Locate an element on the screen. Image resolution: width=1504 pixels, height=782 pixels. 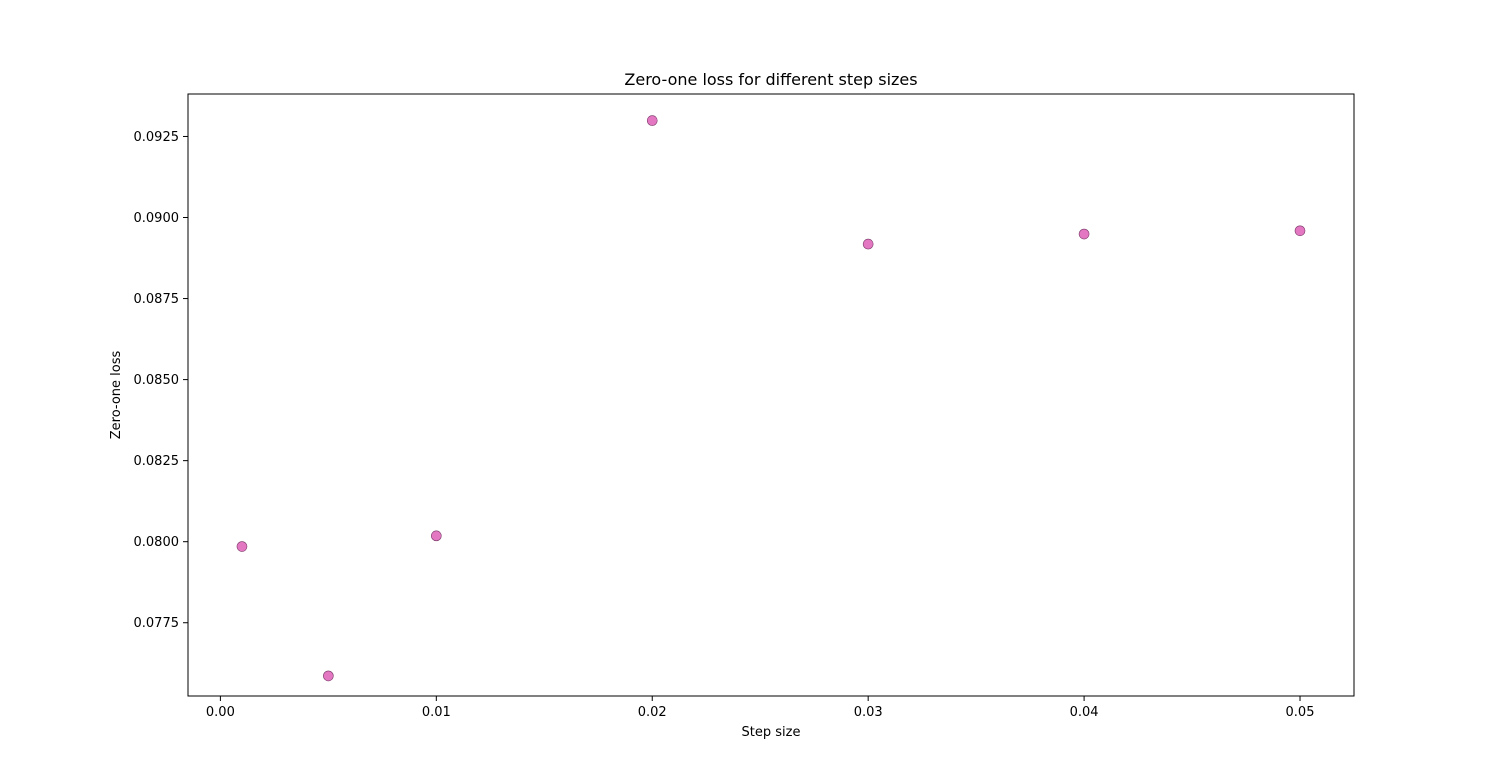
x-axis: 0.00 0.01 0.02 0.03 0.04 0.05 is located at coordinates (760, 708).